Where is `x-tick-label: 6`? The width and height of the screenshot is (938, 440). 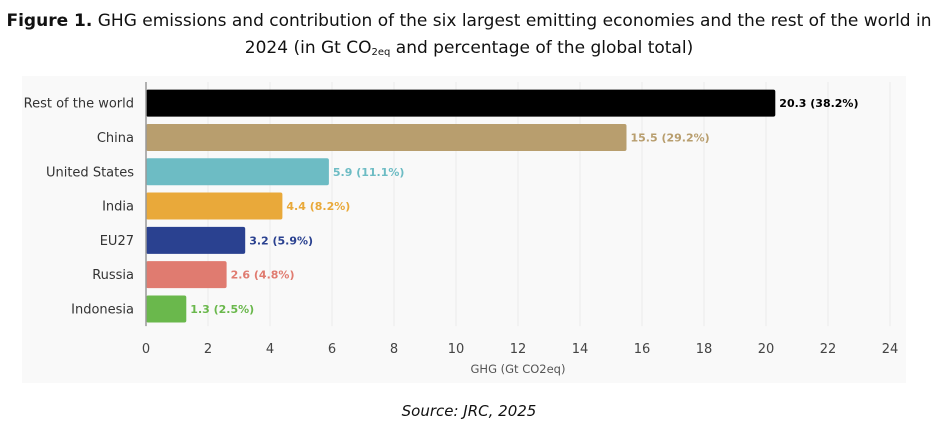 x-tick-label: 6 is located at coordinates (332, 349).